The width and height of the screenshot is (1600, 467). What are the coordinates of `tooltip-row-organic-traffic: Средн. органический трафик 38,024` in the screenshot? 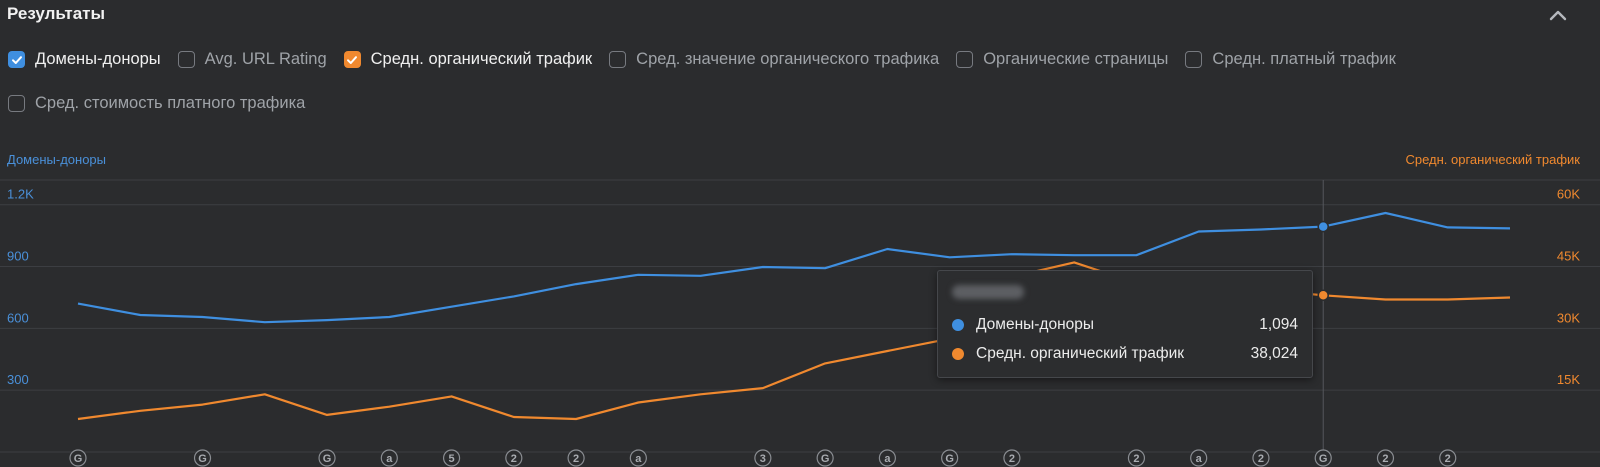 It's located at (1125, 354).